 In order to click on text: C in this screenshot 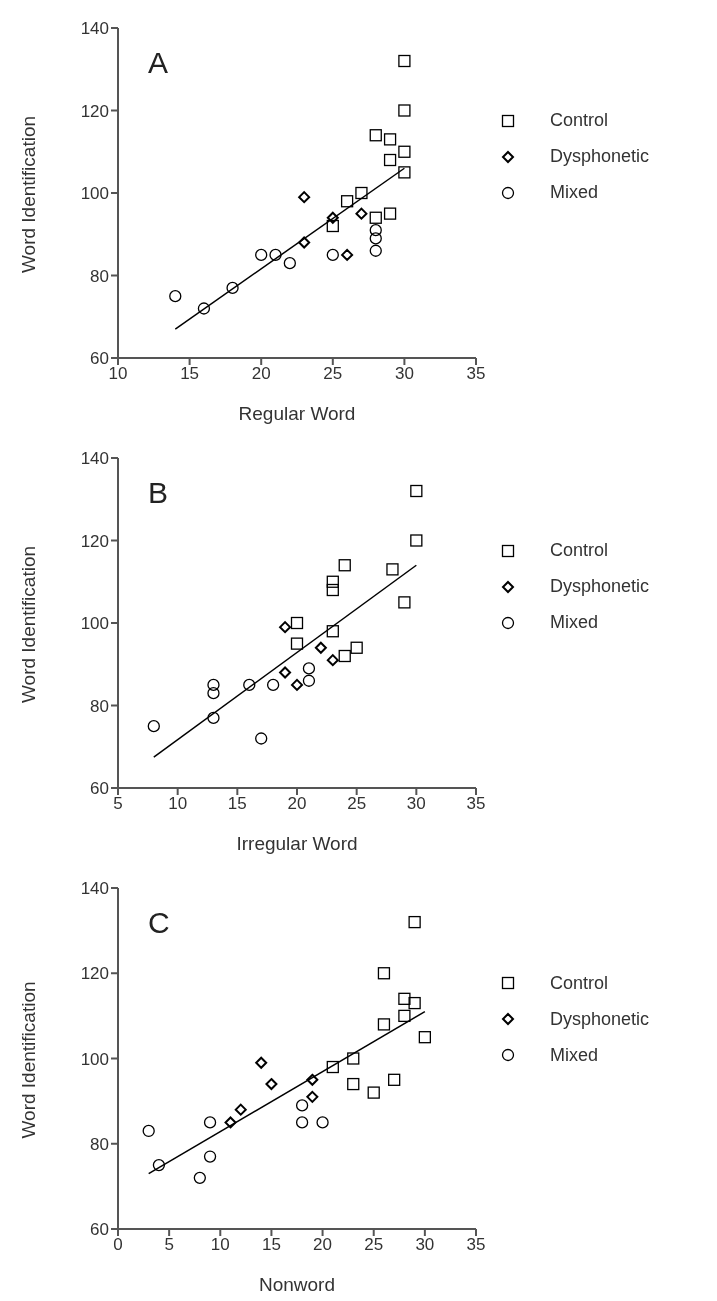, I will do `click(159, 923)`.